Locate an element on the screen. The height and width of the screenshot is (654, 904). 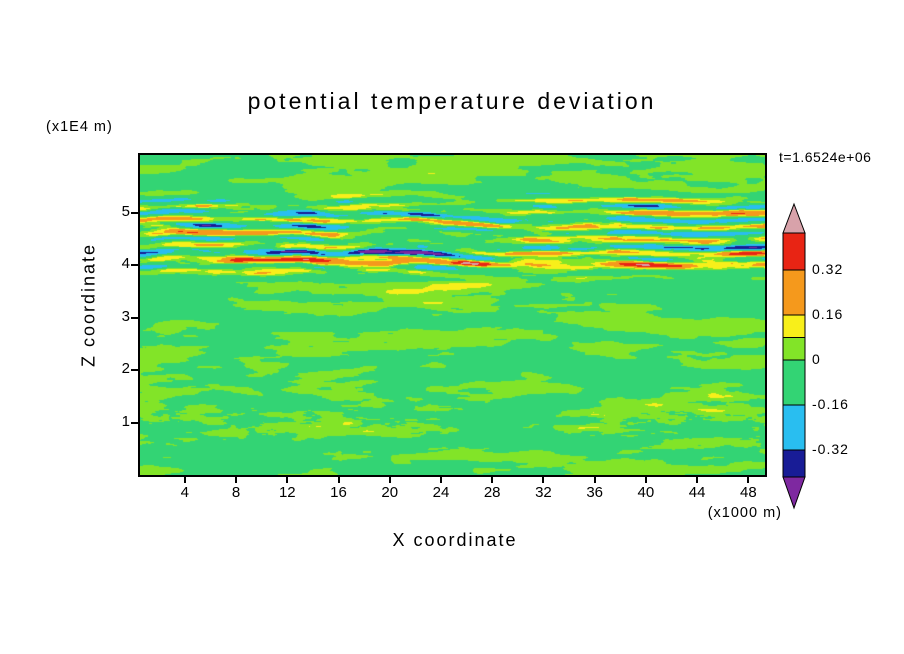
chart-title: potential temperature deviation is located at coordinates (452, 101).